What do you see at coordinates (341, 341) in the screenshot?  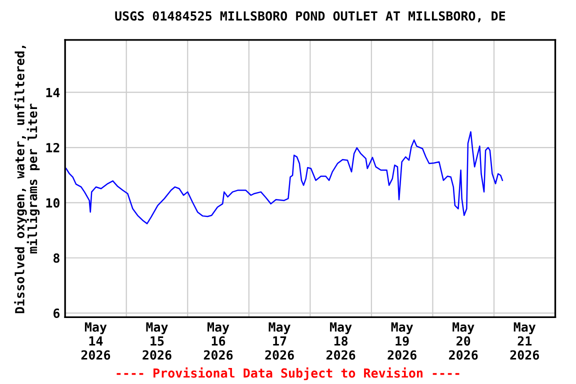 I see `x-tick-label: May 18 2026` at bounding box center [341, 341].